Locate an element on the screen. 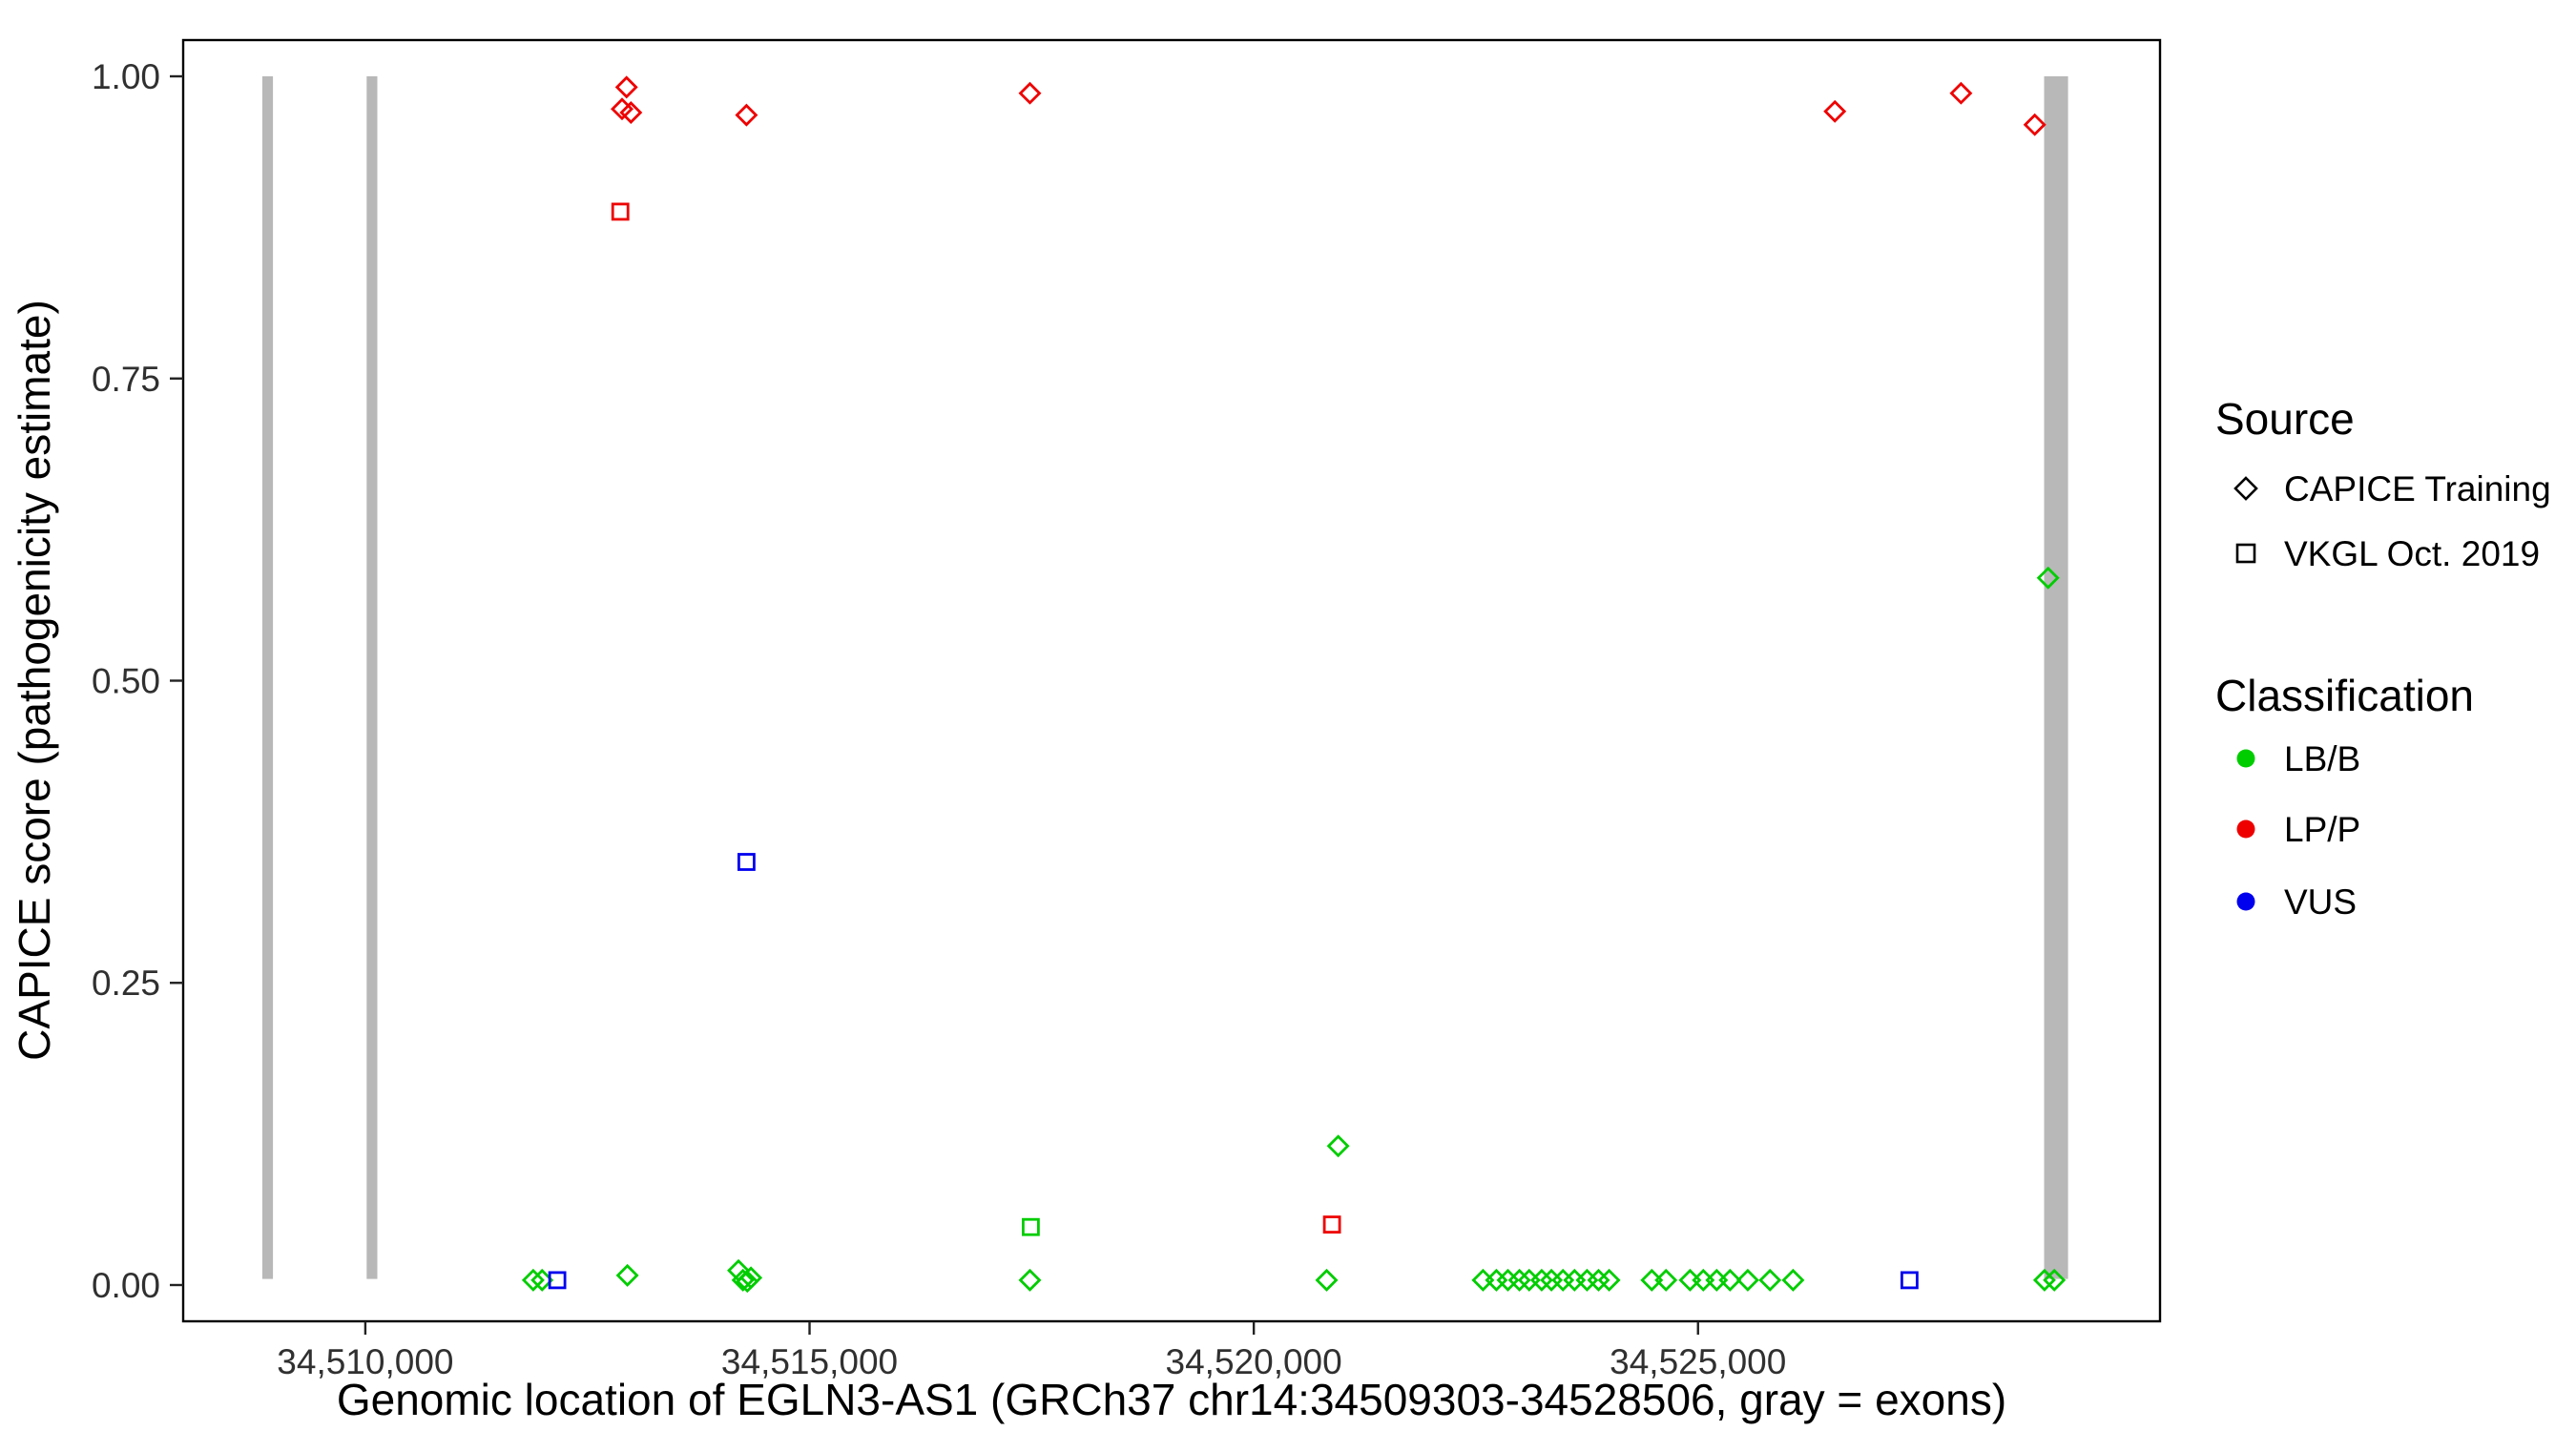 This screenshot has height=1431, width=2576. legend-item-lpp: LP/P is located at coordinates (2298, 829).